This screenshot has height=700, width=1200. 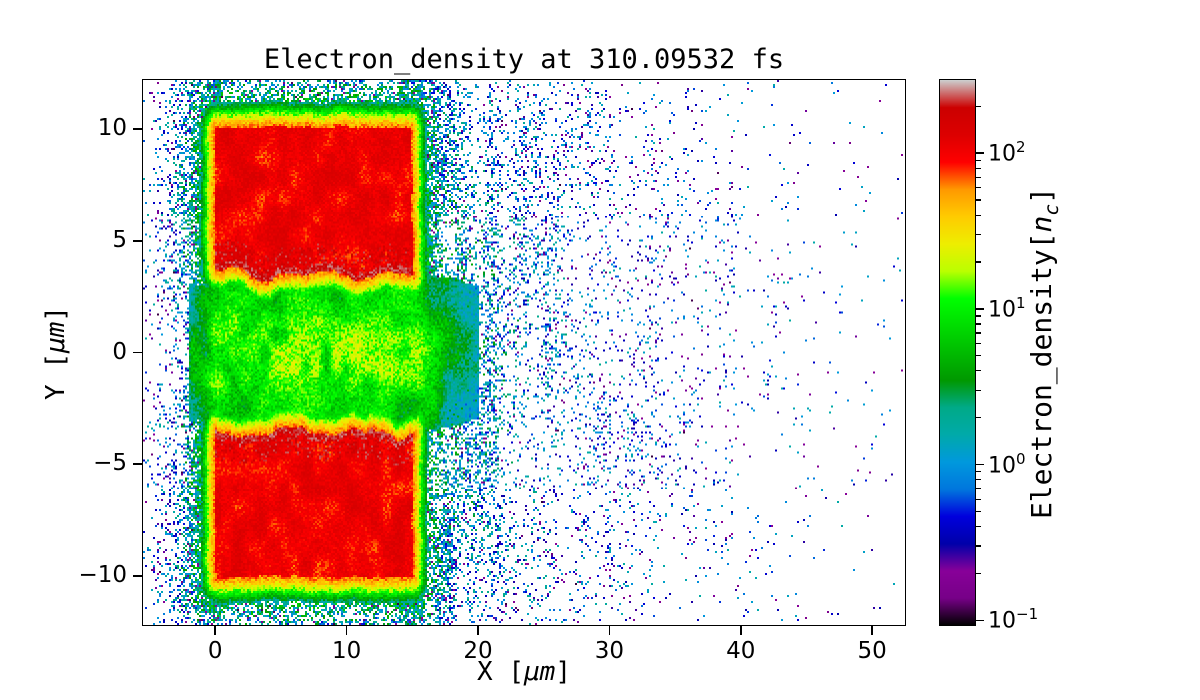 What do you see at coordinates (524, 59) in the screenshot?
I see `chart-title: Electron_density at 310.09532 fs` at bounding box center [524, 59].